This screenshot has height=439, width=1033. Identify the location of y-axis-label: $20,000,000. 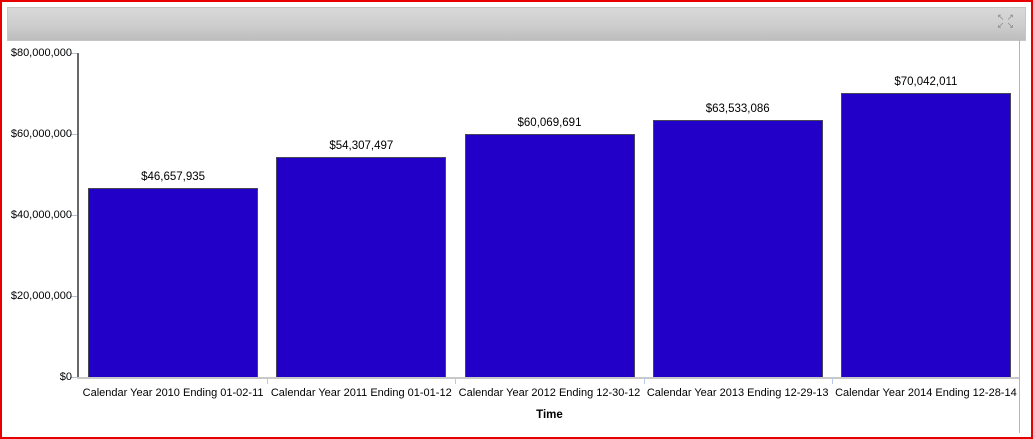
(41, 296).